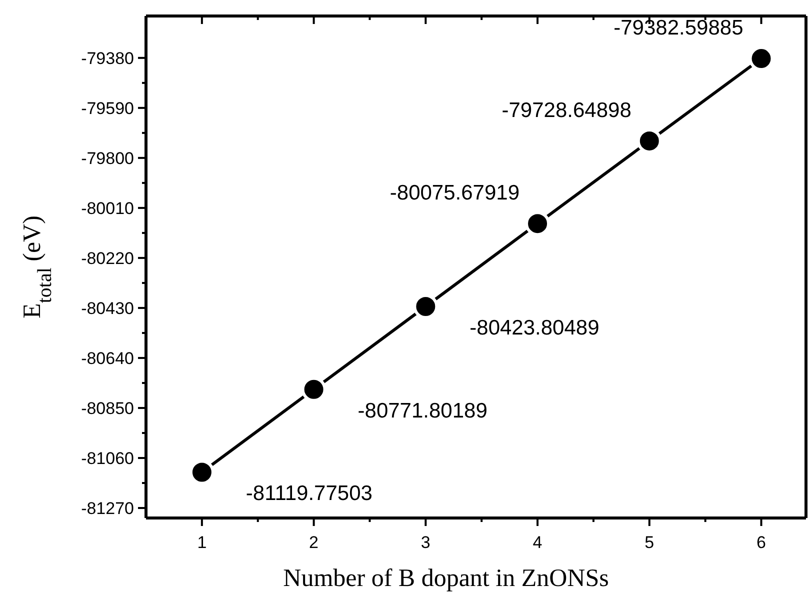  What do you see at coordinates (535, 328) in the screenshot?
I see `data-label: -80423.80489` at bounding box center [535, 328].